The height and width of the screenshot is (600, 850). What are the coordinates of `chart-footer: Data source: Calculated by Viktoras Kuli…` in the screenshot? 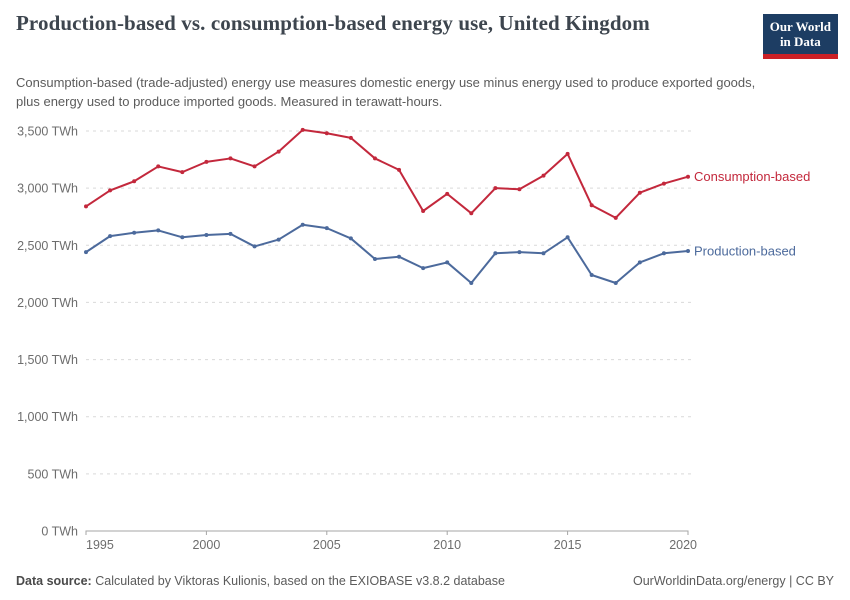 It's located at (425, 581).